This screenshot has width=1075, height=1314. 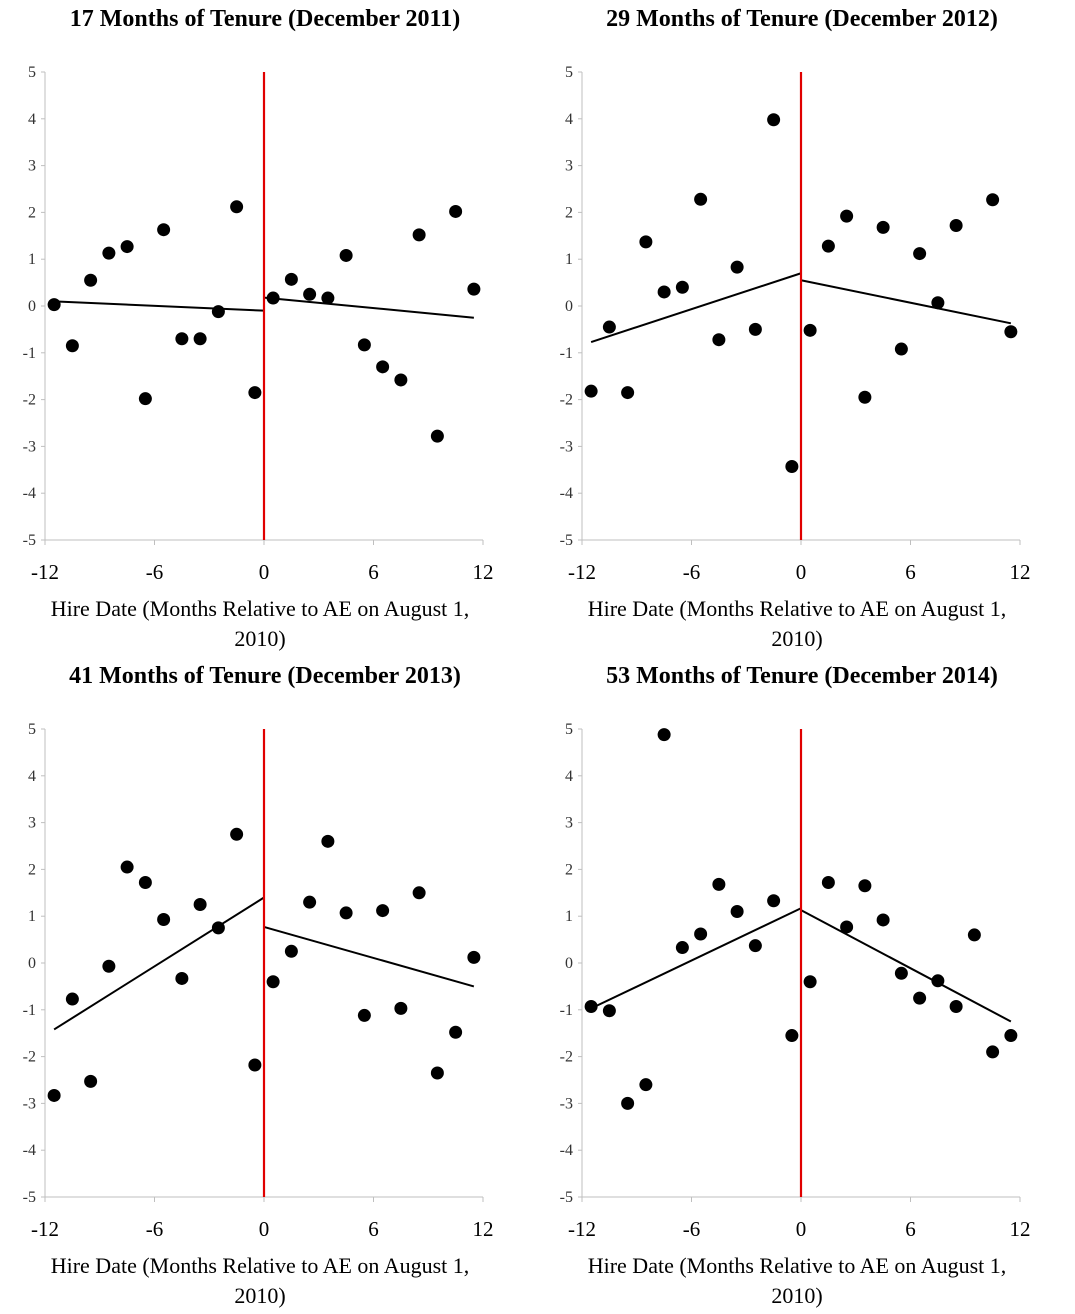 I want to click on y-tick-label: 4, so click(x=569, y=119).